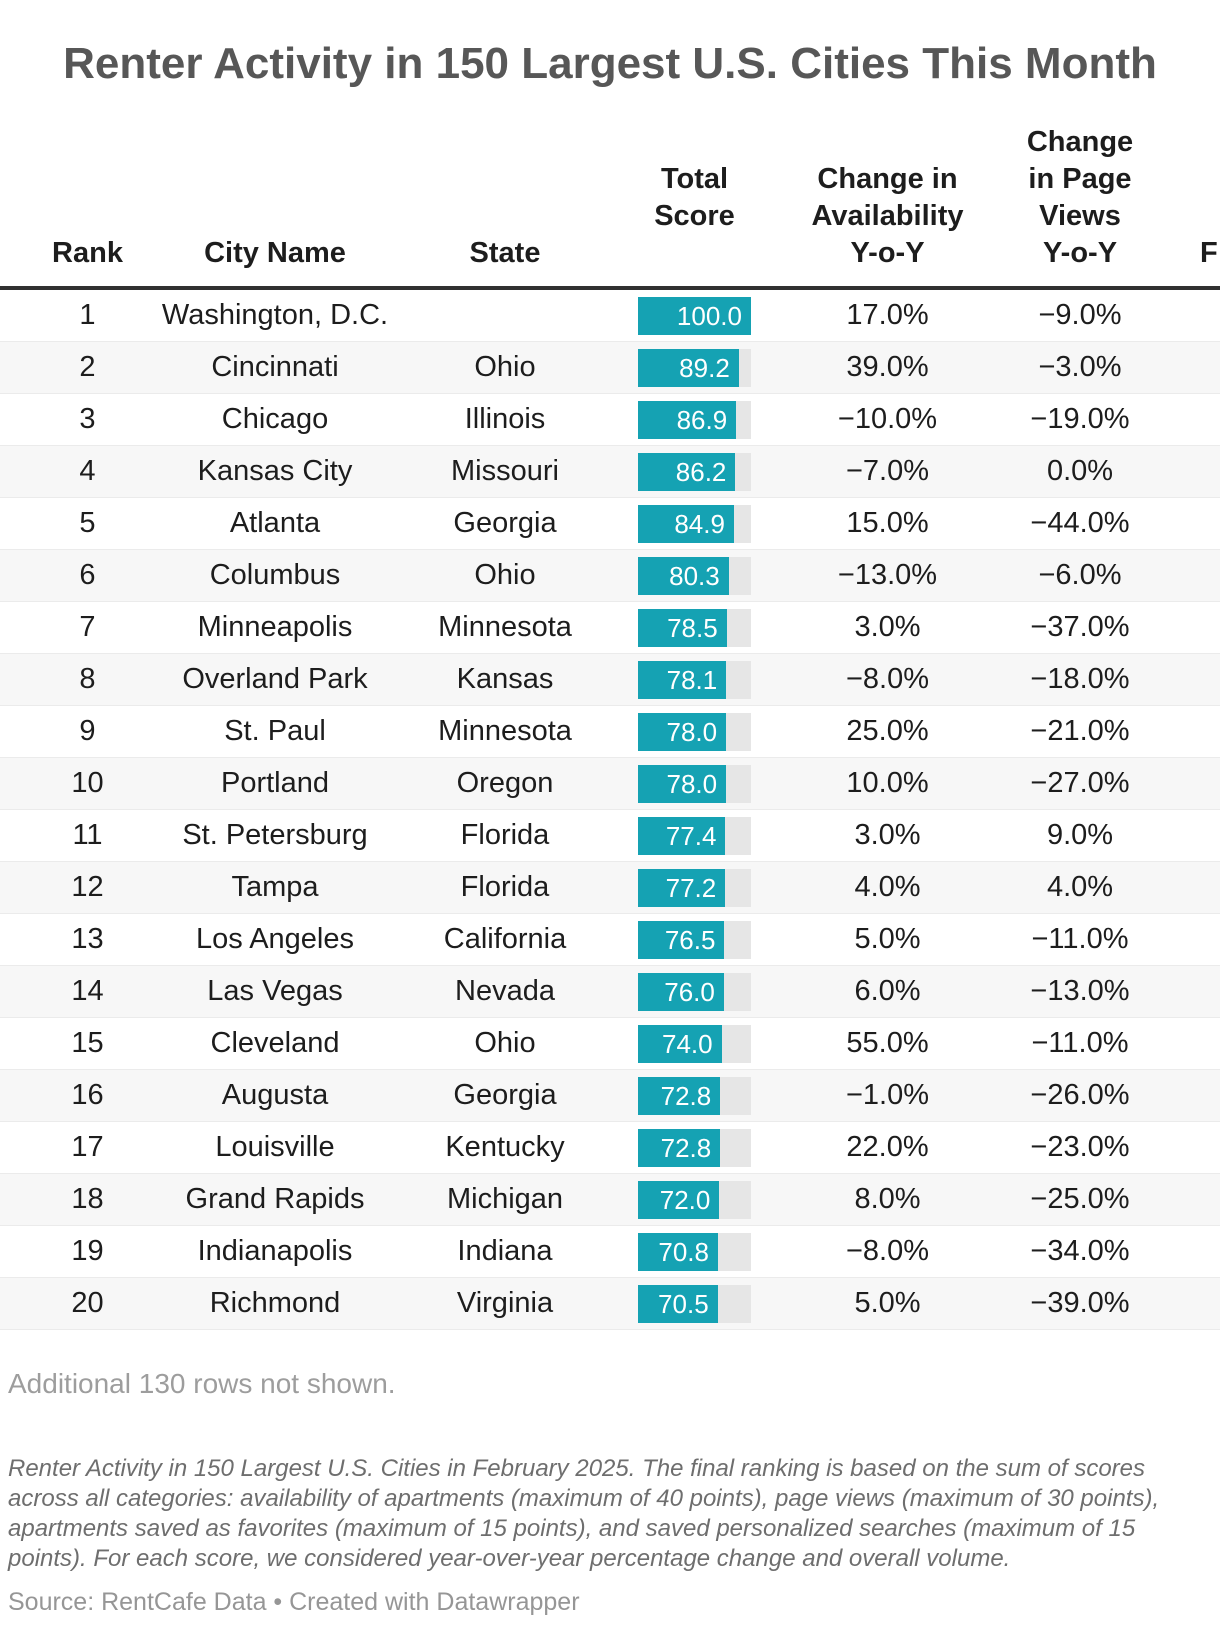  I want to click on score-bar: 89.2, so click(688, 367).